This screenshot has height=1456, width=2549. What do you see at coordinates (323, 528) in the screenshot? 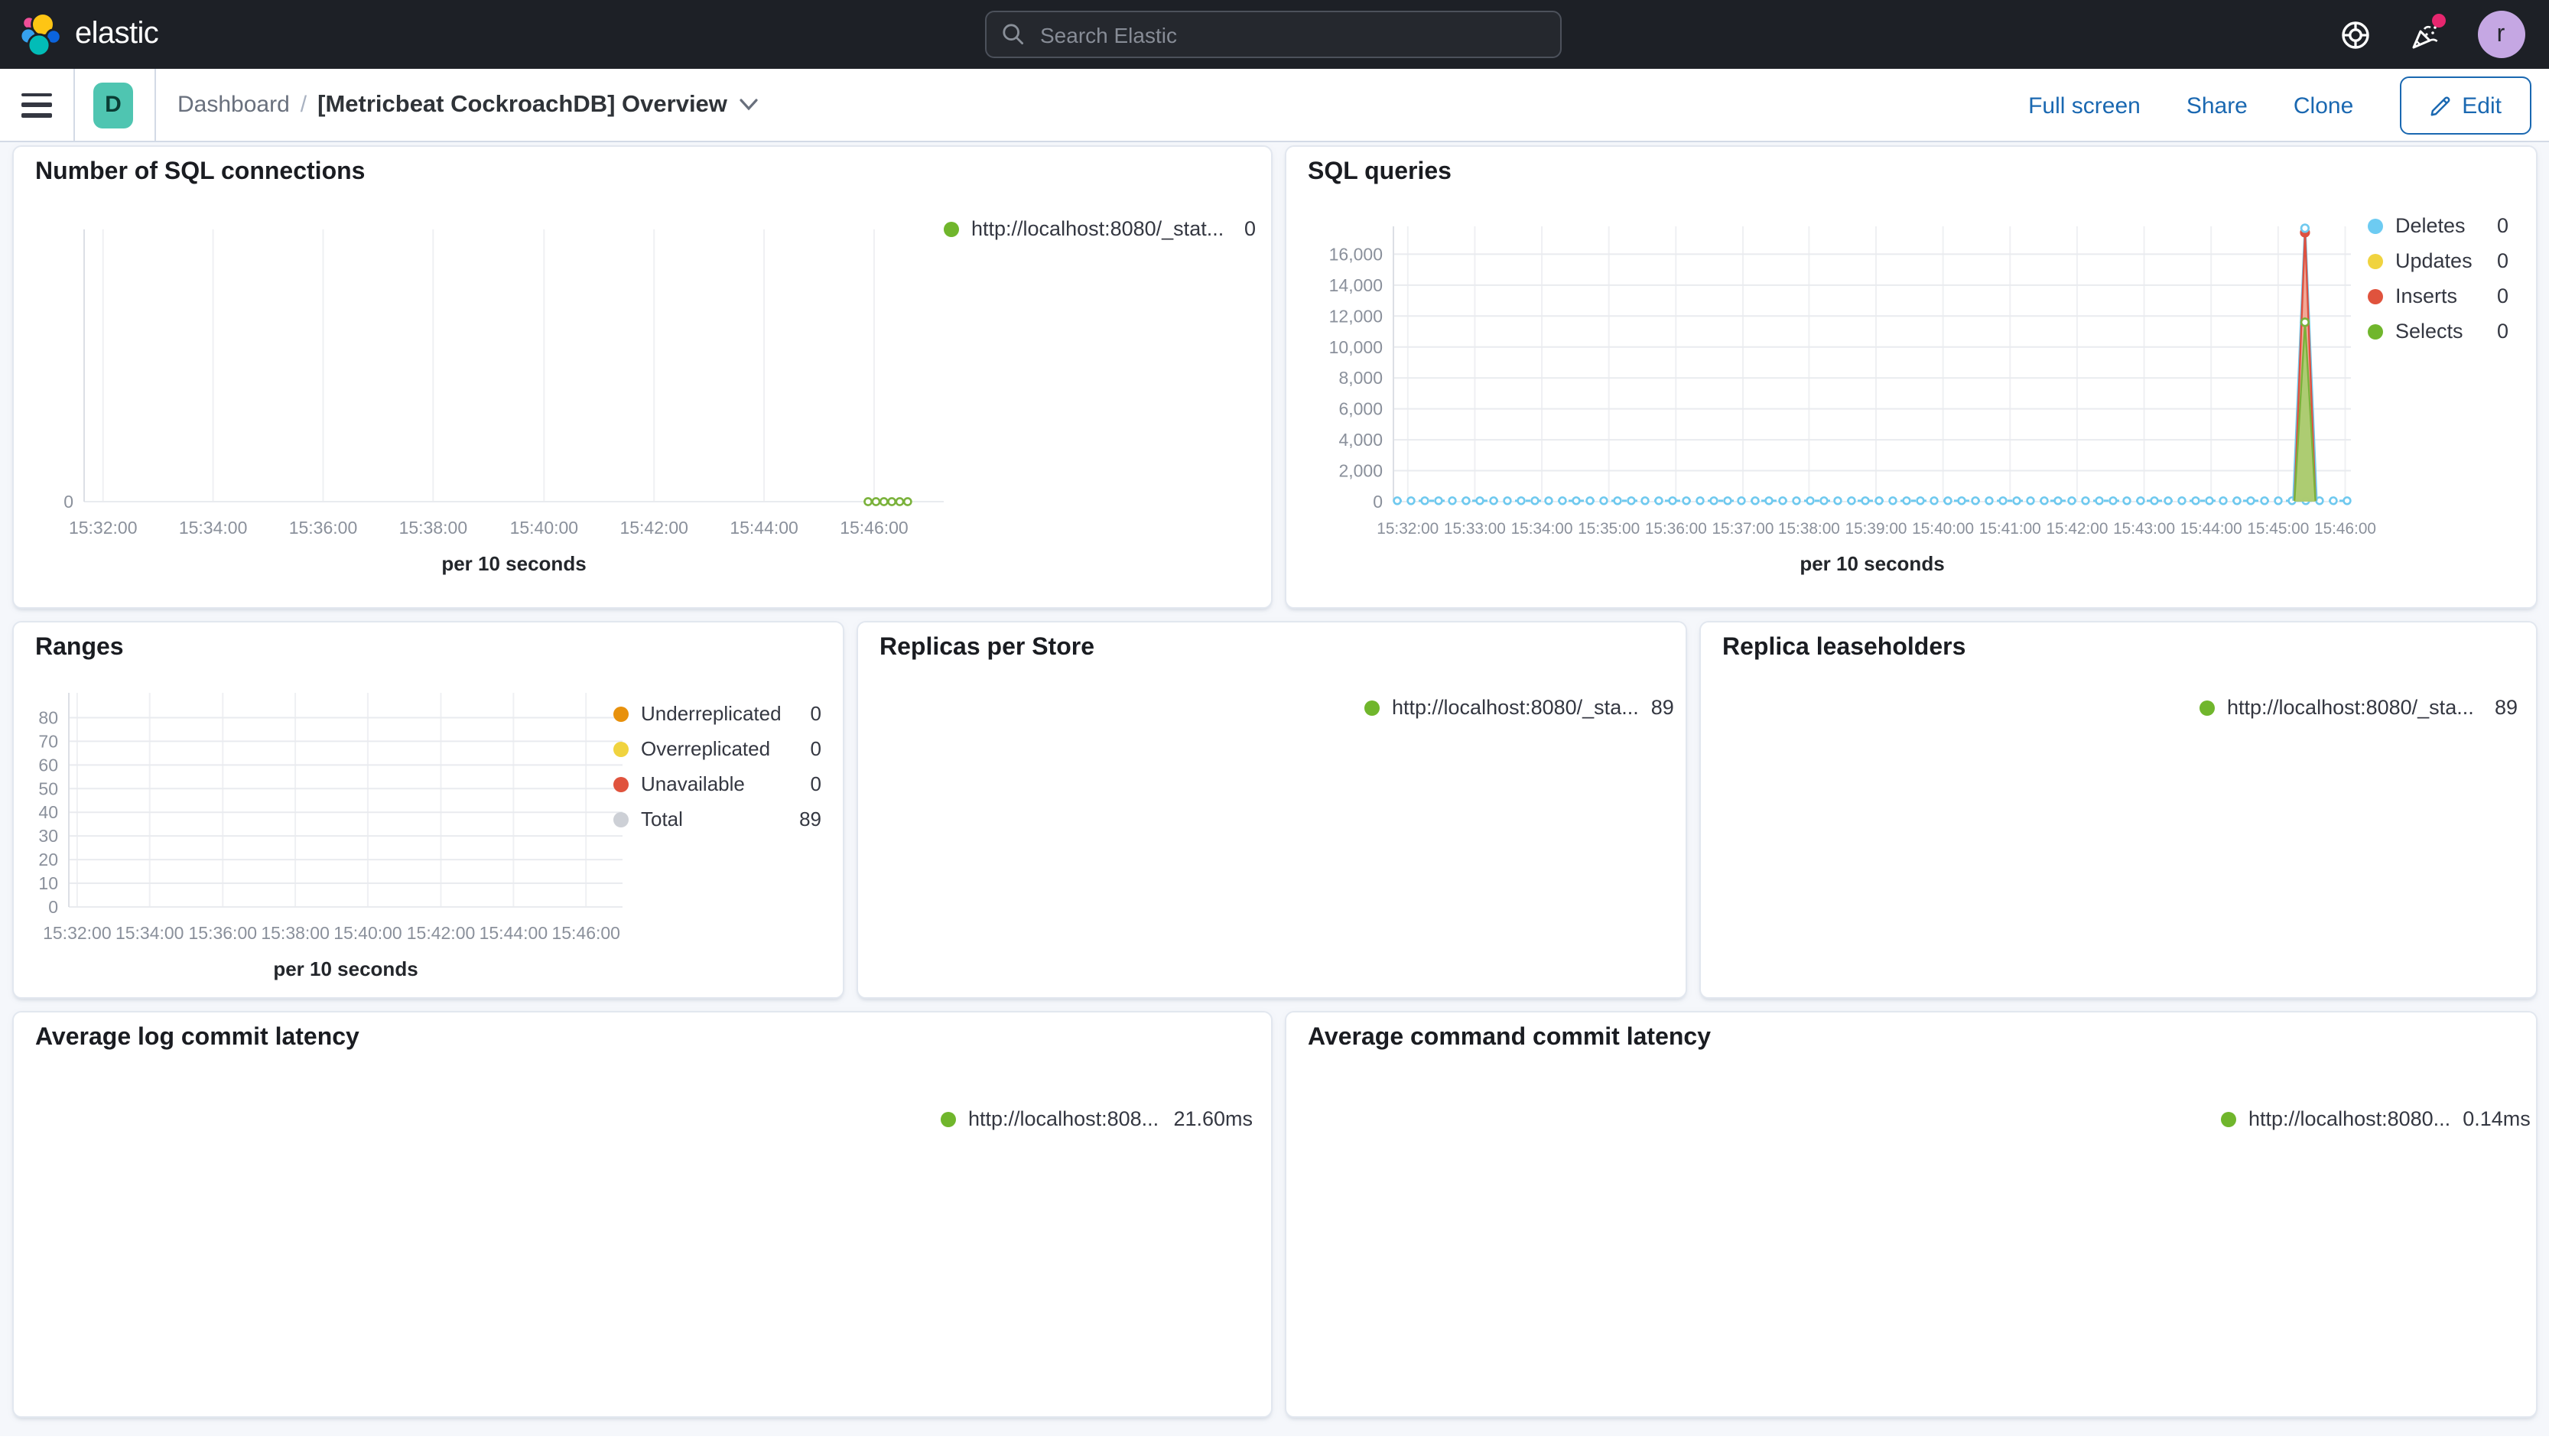
I see `svg-text: 15:36:00` at bounding box center [323, 528].